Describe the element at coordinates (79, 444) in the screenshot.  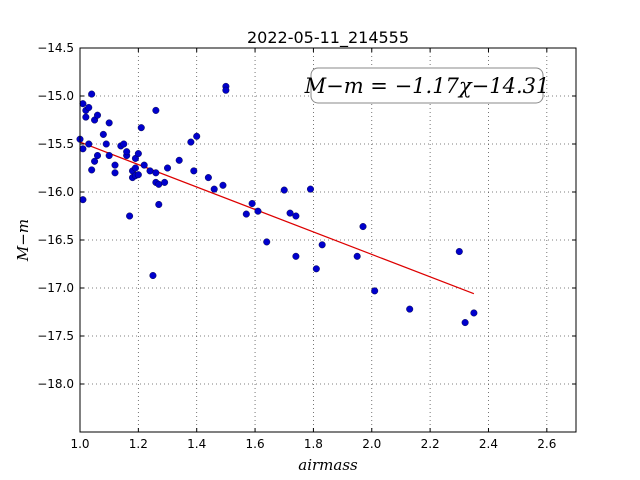
I see `x-tick-label: 1.0` at that location.